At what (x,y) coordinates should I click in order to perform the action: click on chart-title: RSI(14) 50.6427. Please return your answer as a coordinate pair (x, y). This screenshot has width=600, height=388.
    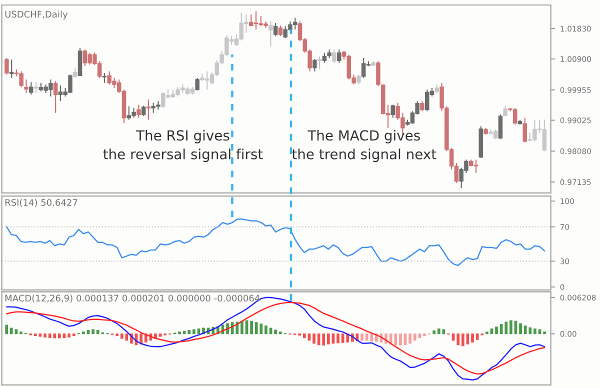
    Looking at the image, I should click on (41, 202).